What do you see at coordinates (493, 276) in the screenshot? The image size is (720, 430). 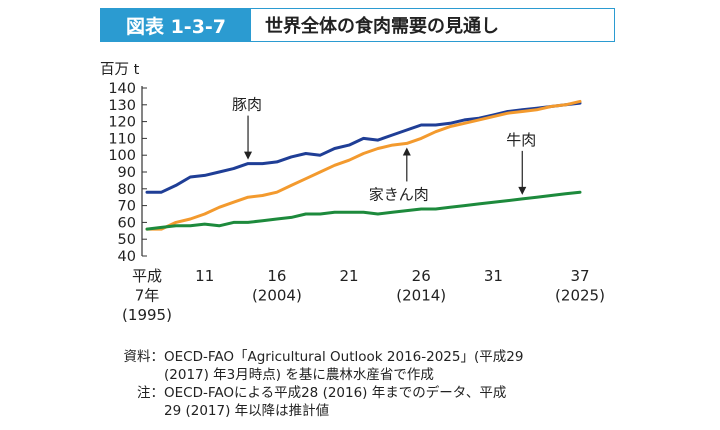 I see `x-tick-label: 31` at bounding box center [493, 276].